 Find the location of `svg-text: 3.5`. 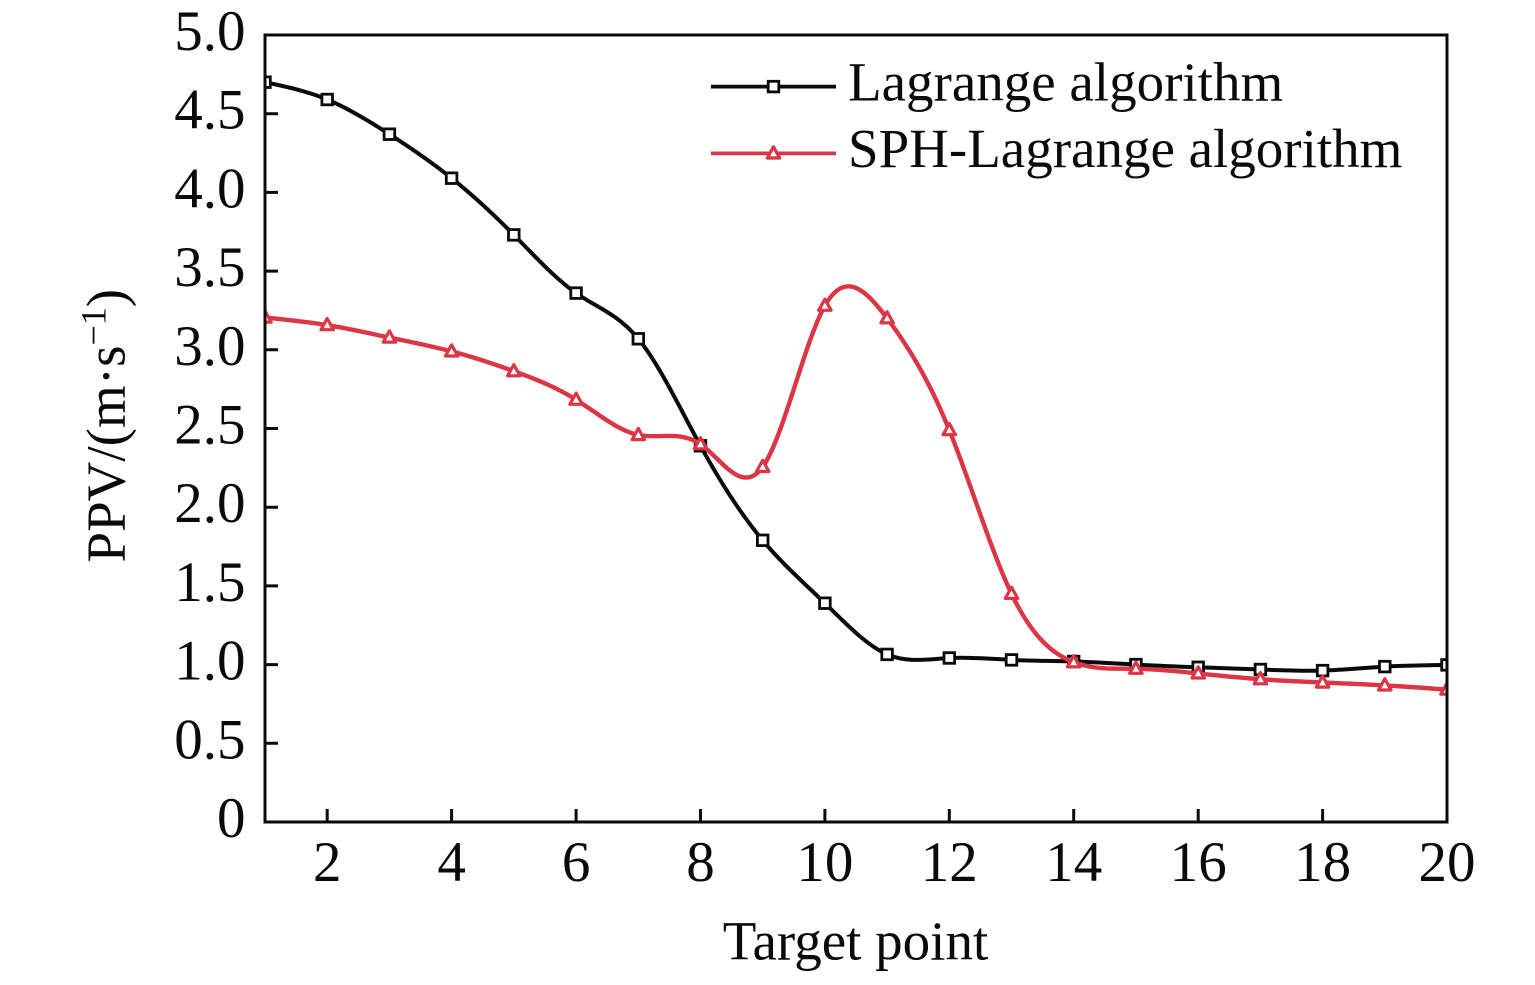

svg-text: 3.5 is located at coordinates (209, 267).